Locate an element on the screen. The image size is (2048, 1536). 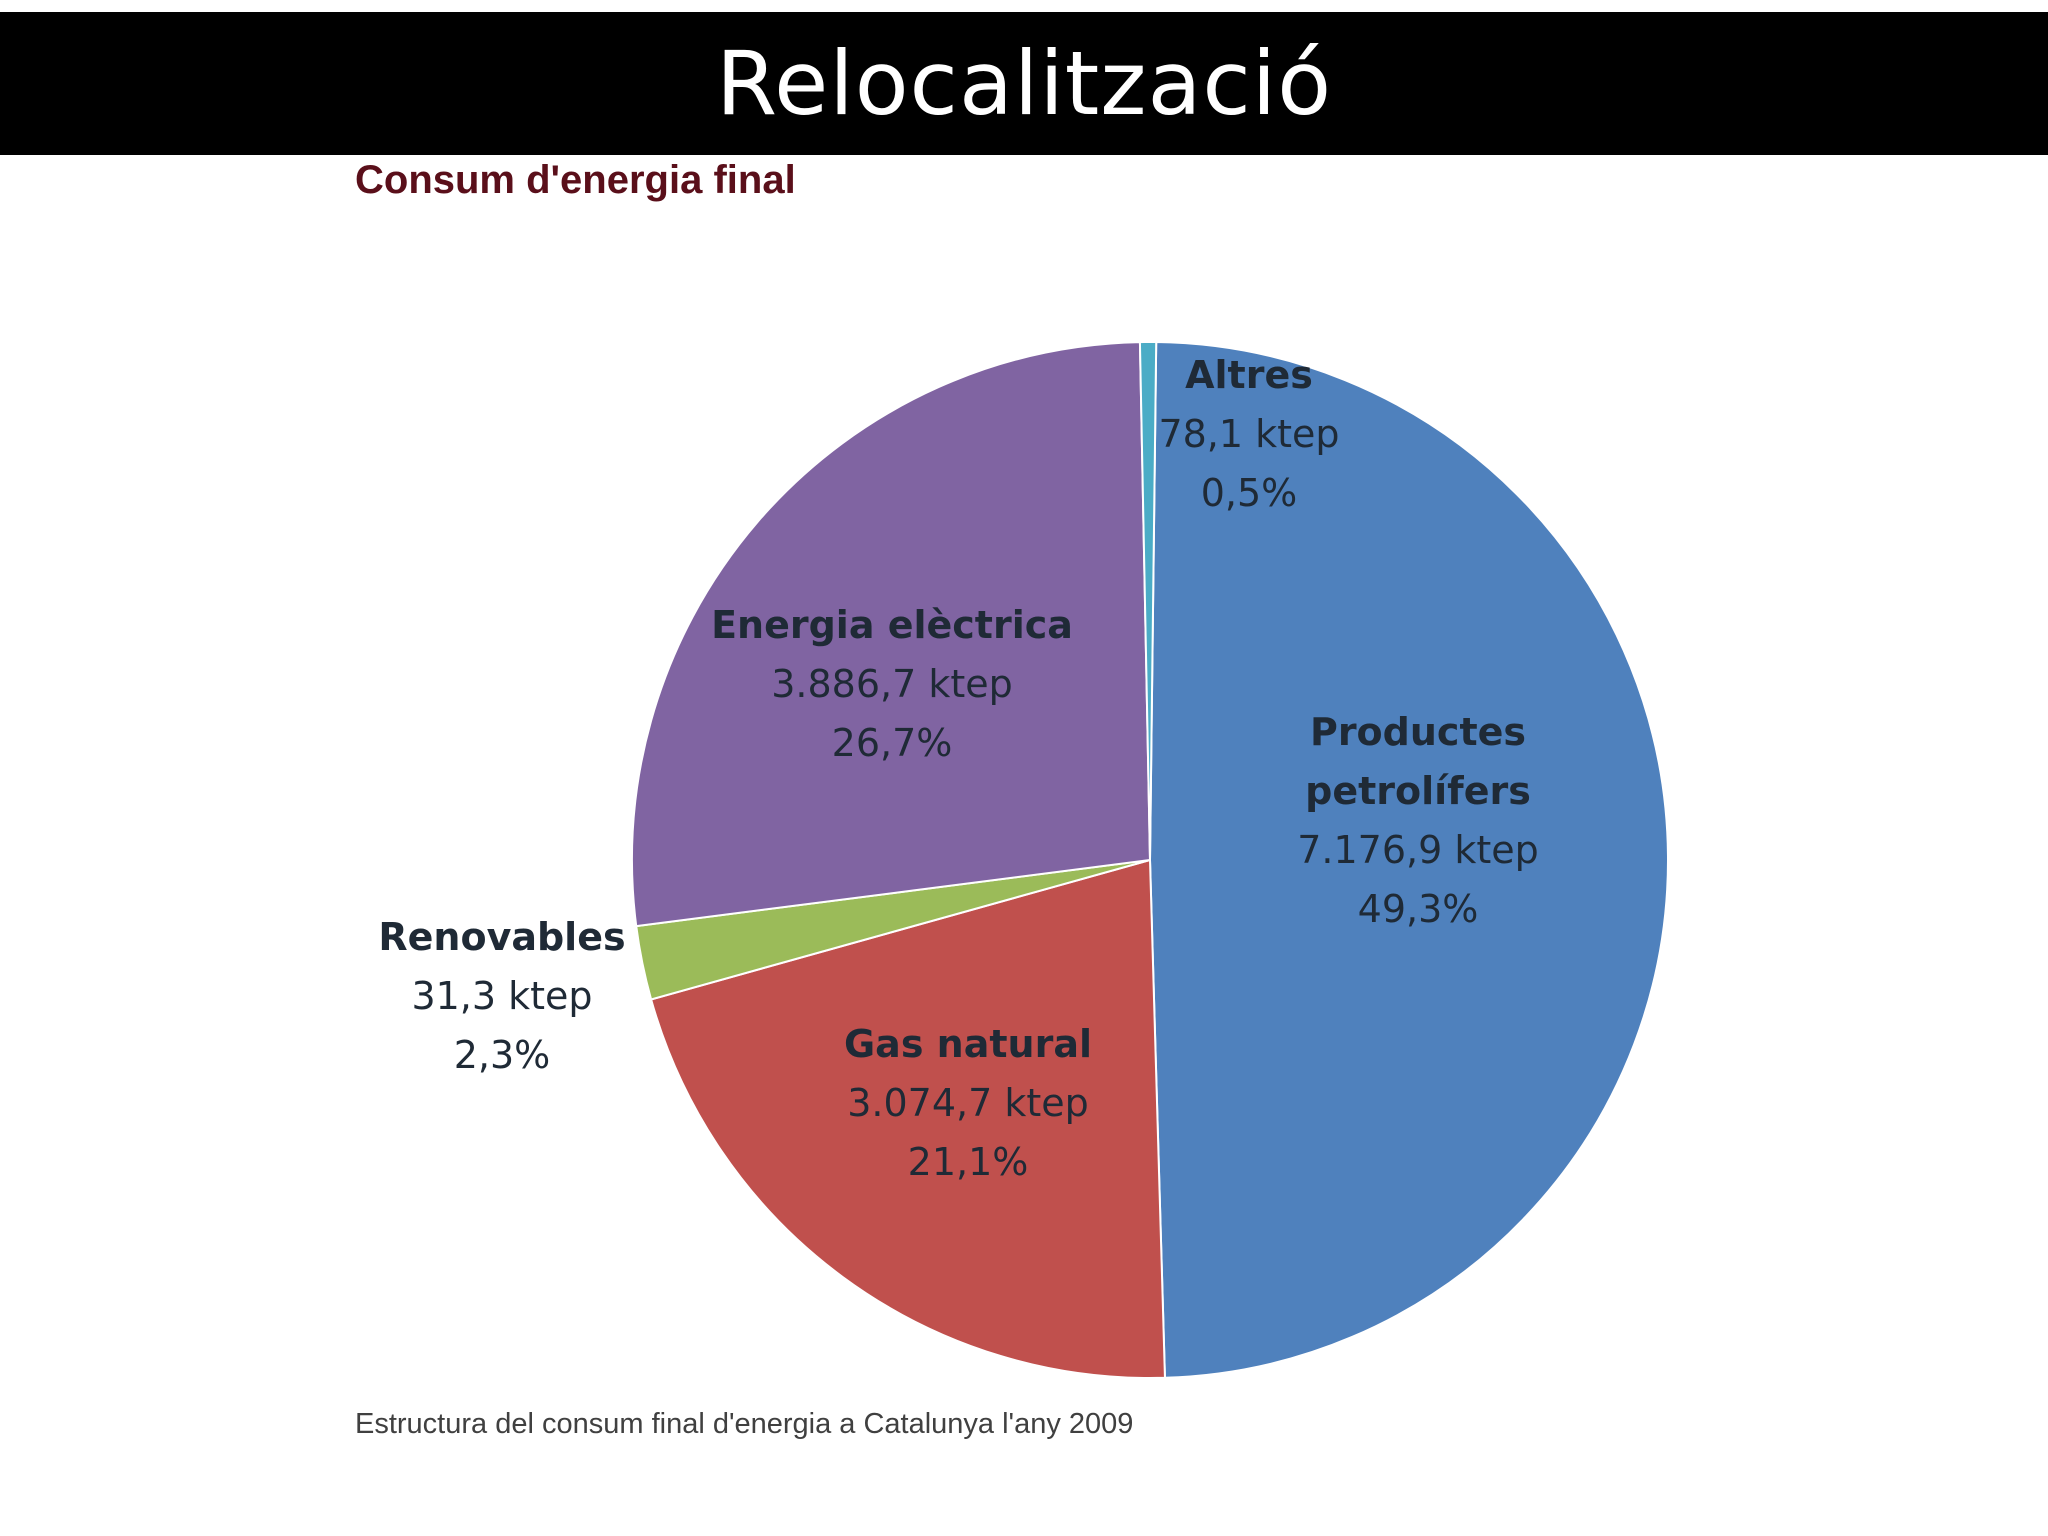
pie-slice-gas-natural is located at coordinates (907, 1118).